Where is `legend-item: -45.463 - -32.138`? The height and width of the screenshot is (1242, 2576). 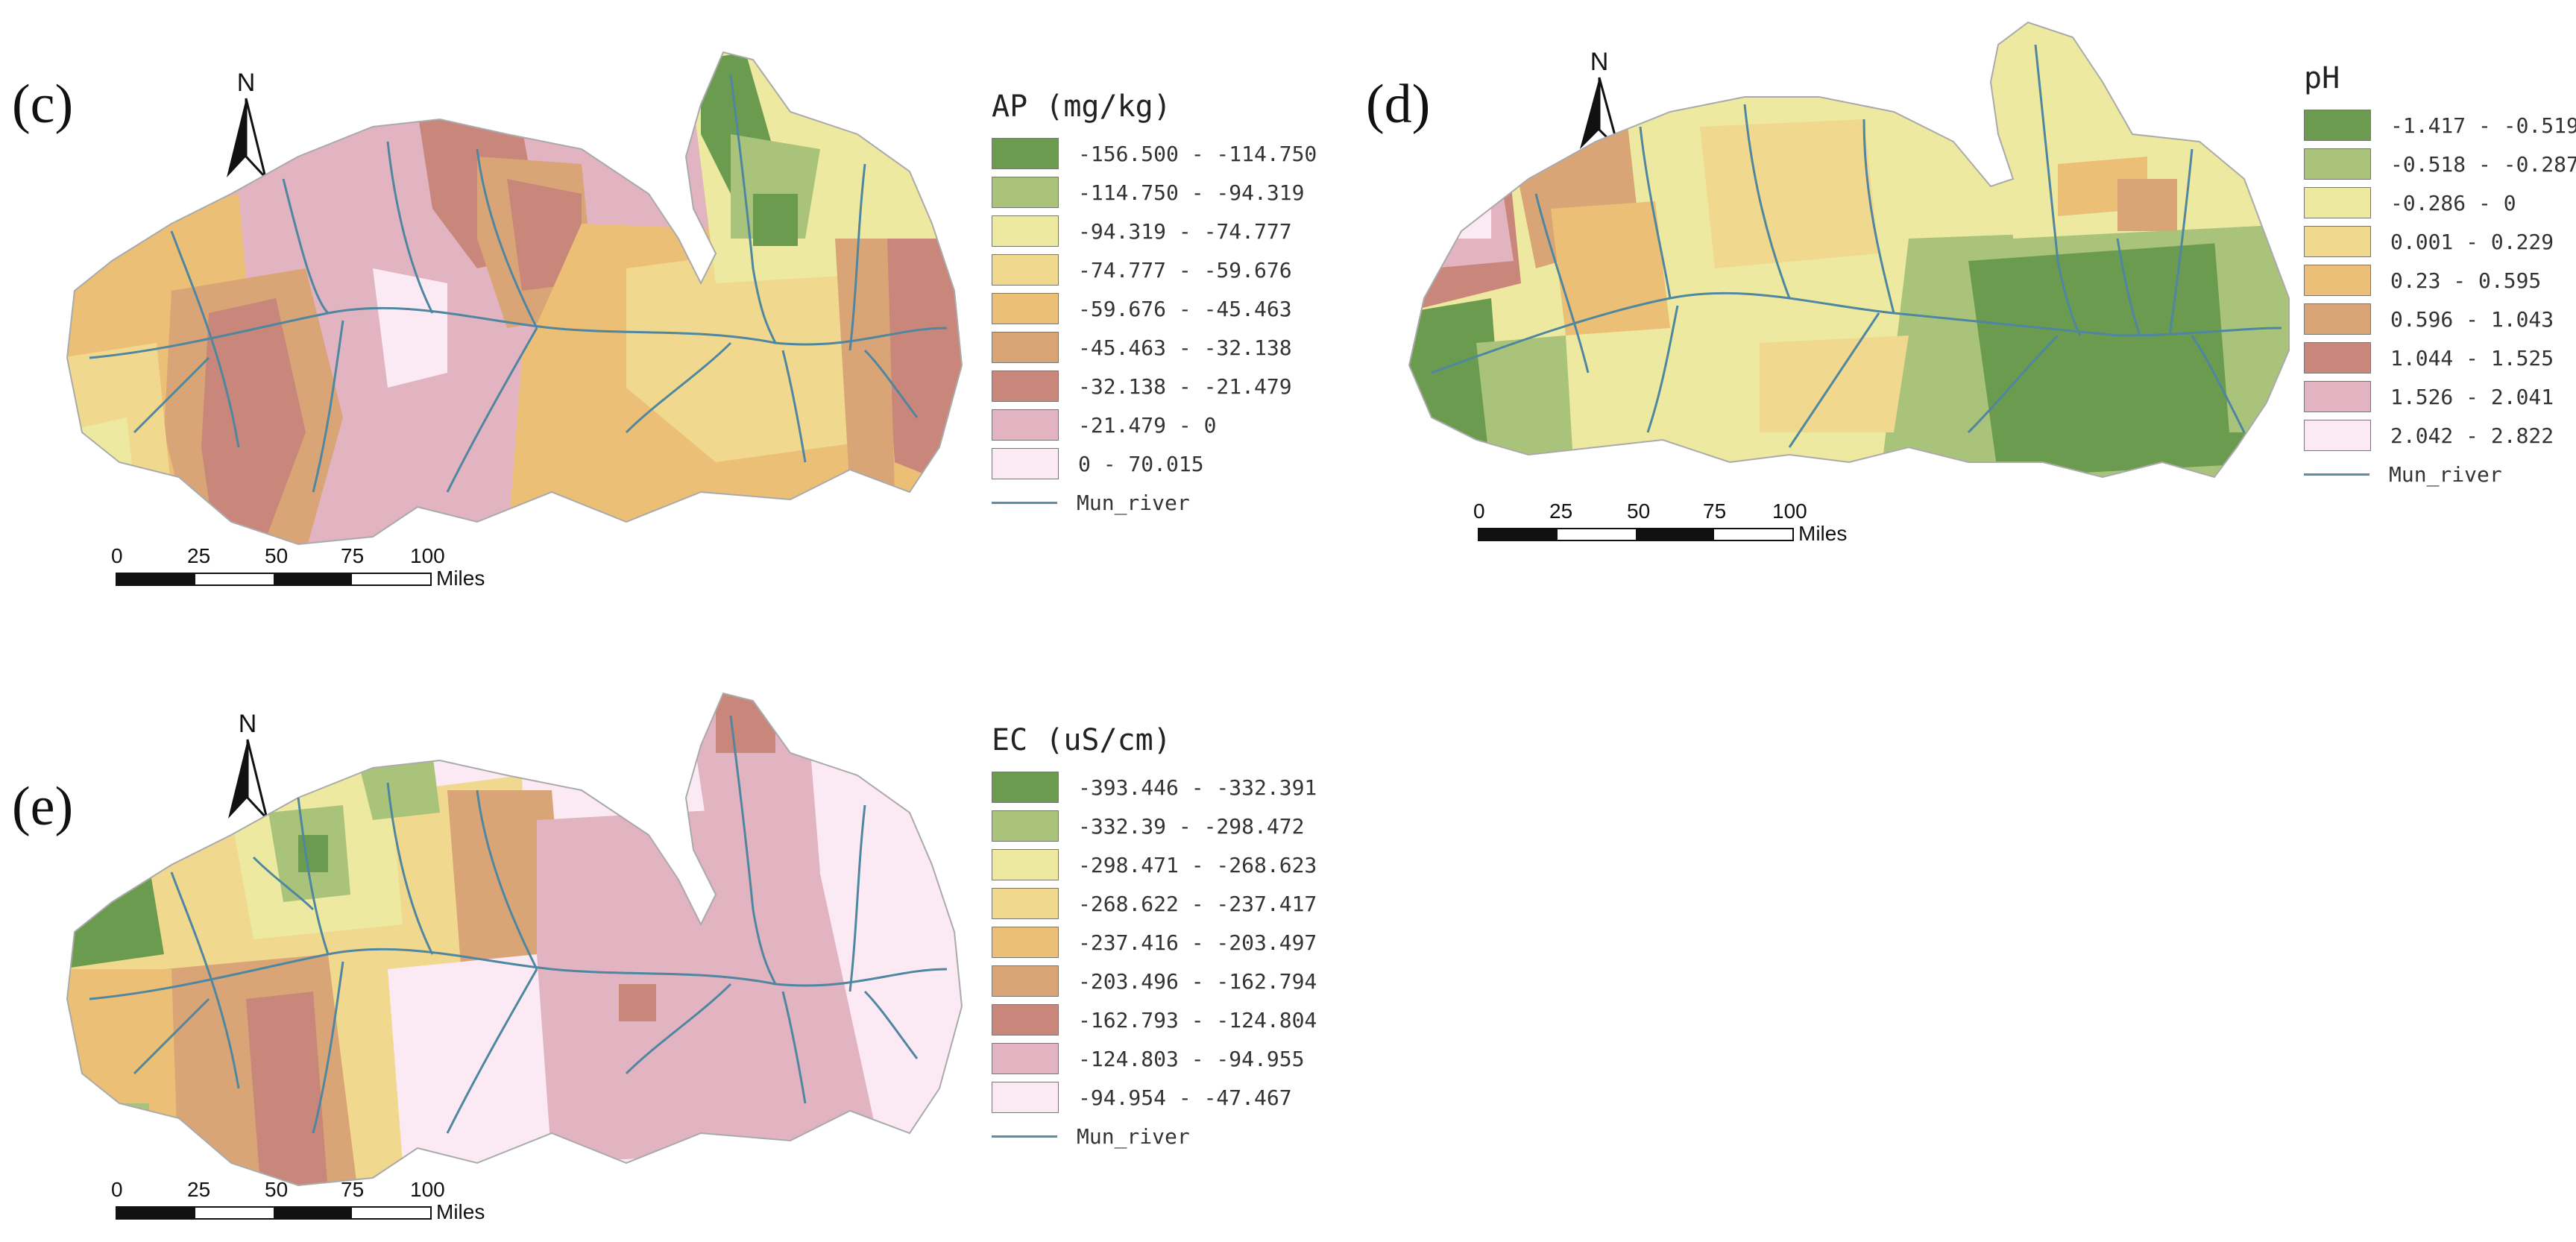 legend-item: -45.463 - -32.138 is located at coordinates (1154, 347).